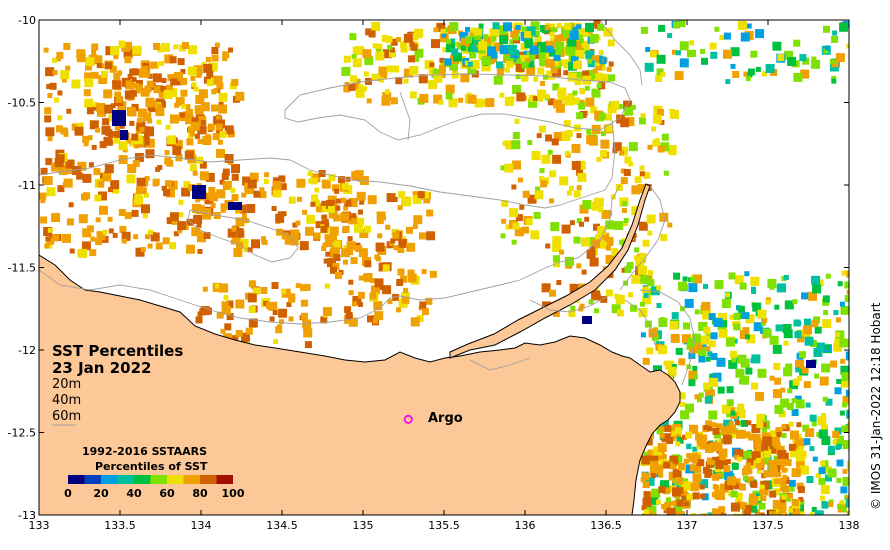 The width and height of the screenshot is (890, 550). Describe the element at coordinates (167, 493) in the screenshot. I see `legend-tick-60: 60` at that location.